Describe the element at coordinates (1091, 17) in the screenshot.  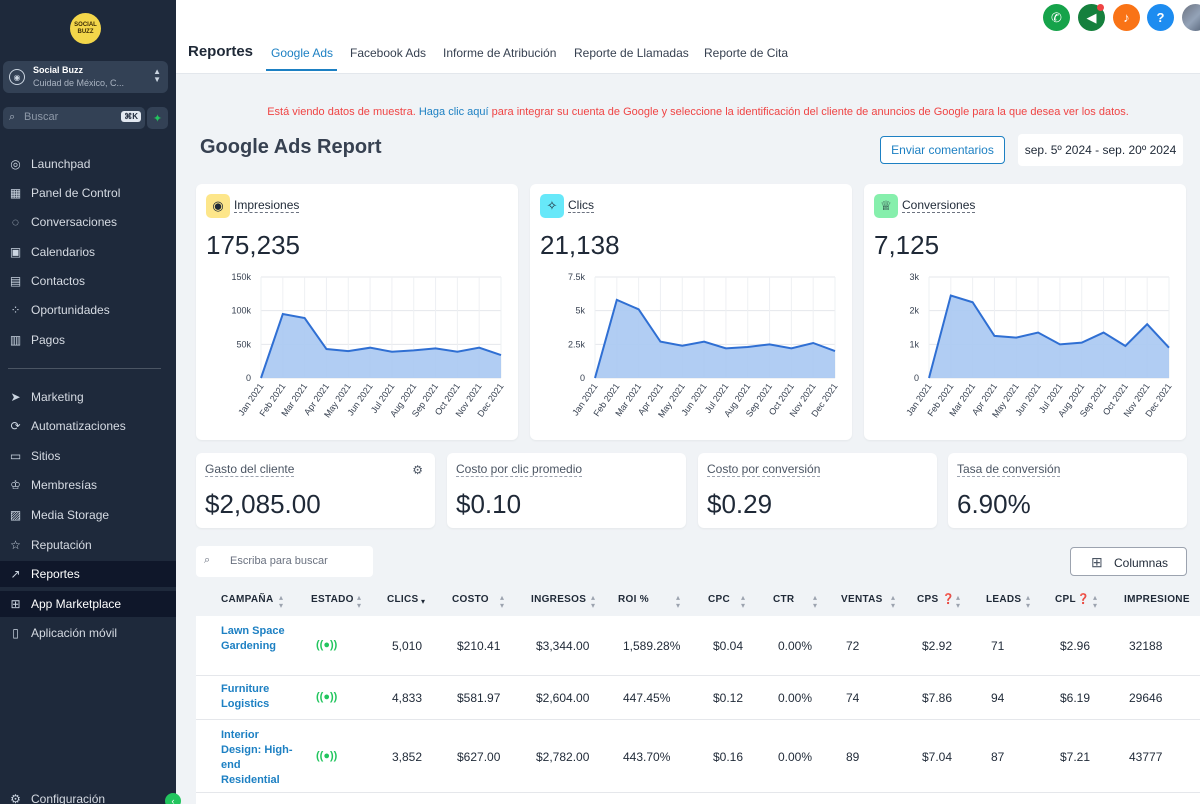
I see `announcements-button: ◀` at that location.